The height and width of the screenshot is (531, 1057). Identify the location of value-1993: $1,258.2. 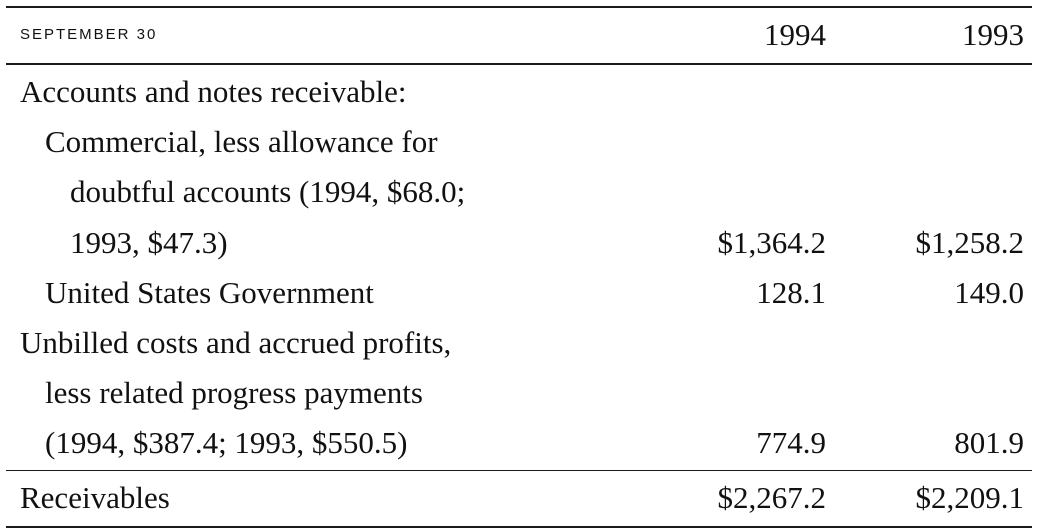
(970, 242).